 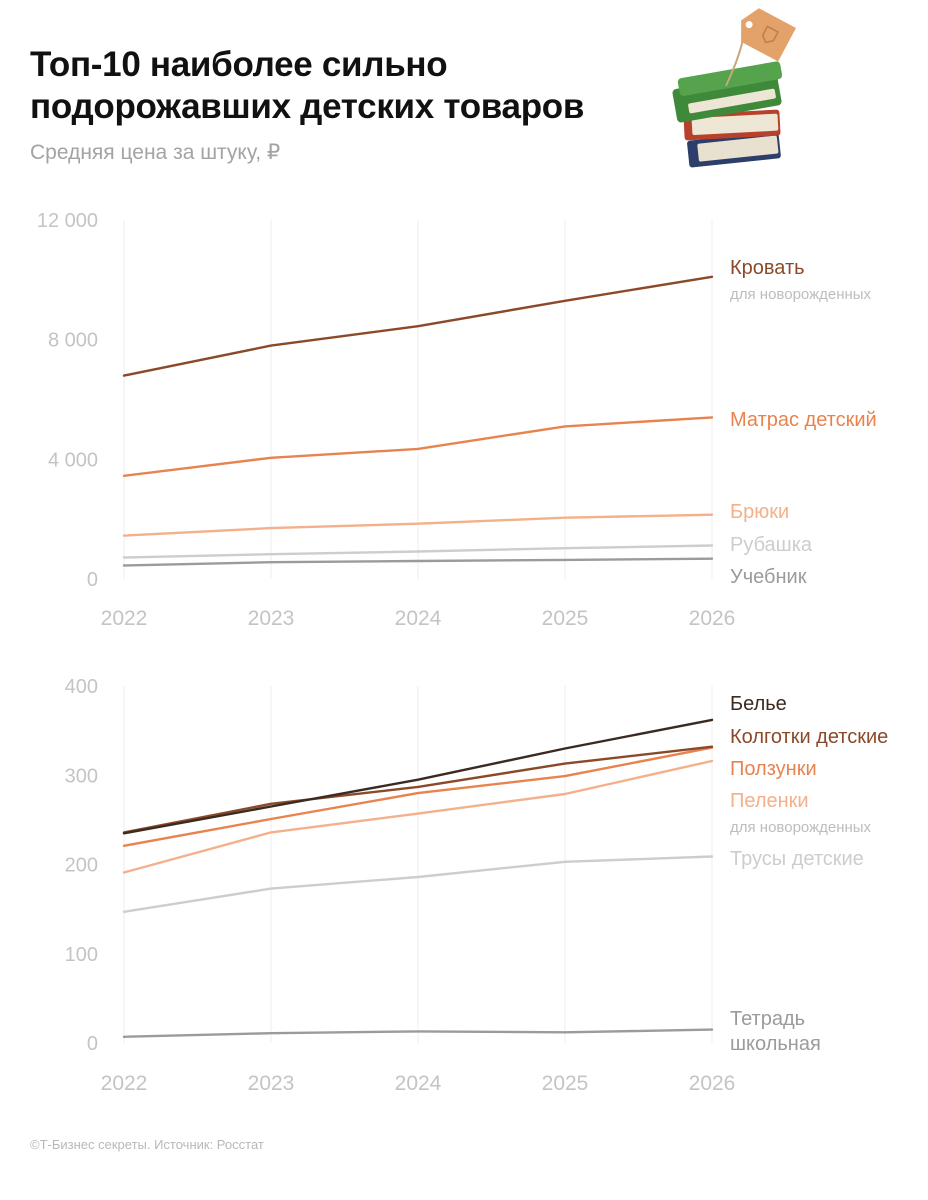 What do you see at coordinates (147, 1144) in the screenshot?
I see `source-footer: ©Т-Бизнес секреты. Источник: Росстат` at bounding box center [147, 1144].